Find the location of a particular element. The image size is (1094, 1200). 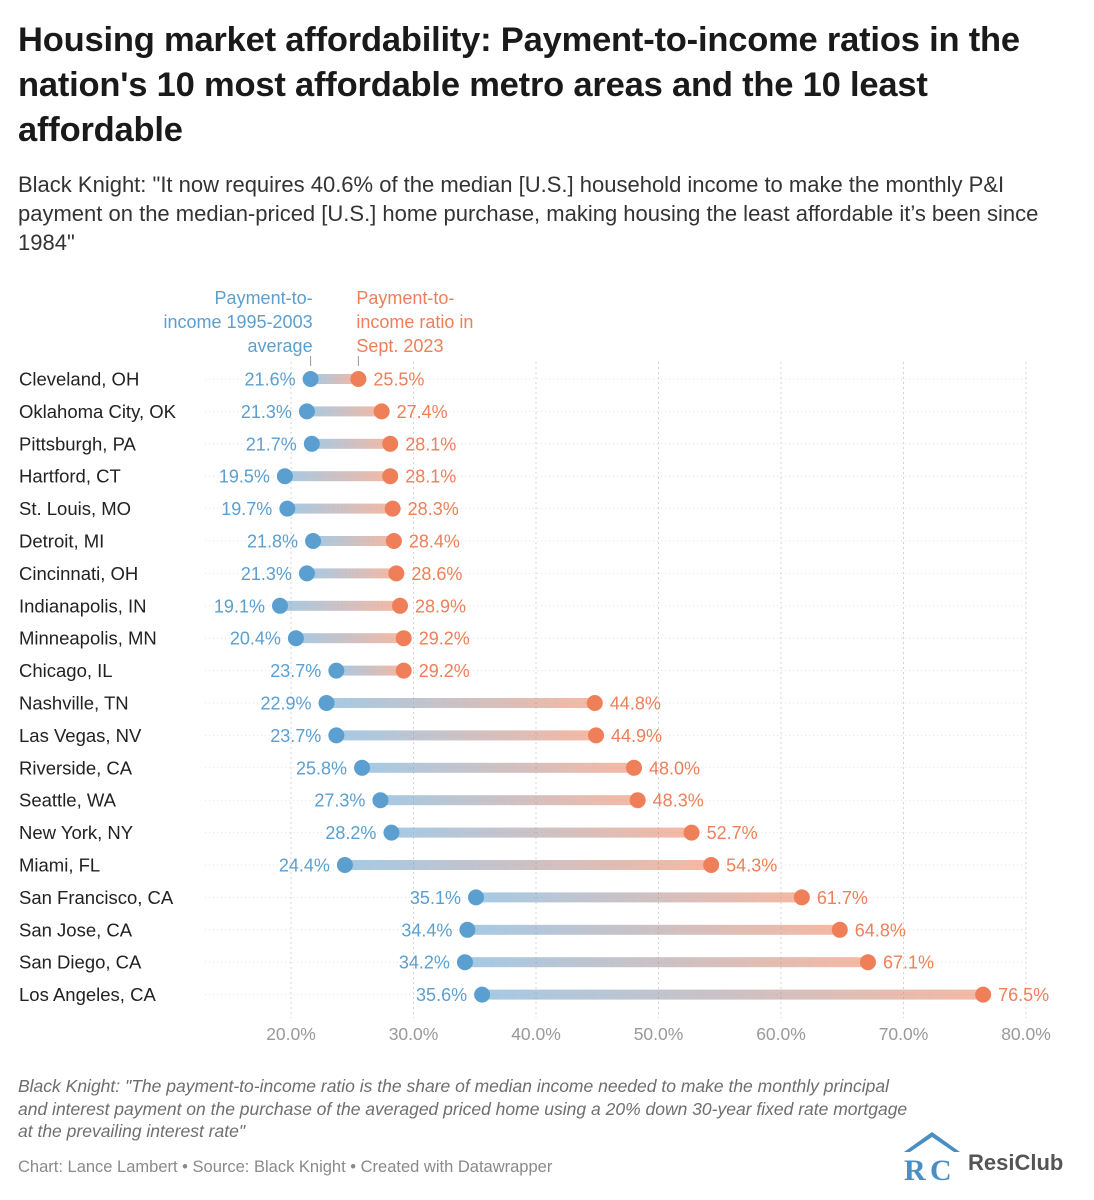

sept-value-label: 44.9% is located at coordinates (636, 736).